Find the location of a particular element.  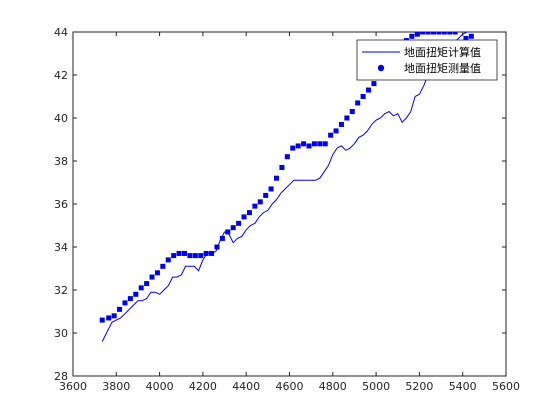

y-tick-label: 44 is located at coordinates (61, 32).